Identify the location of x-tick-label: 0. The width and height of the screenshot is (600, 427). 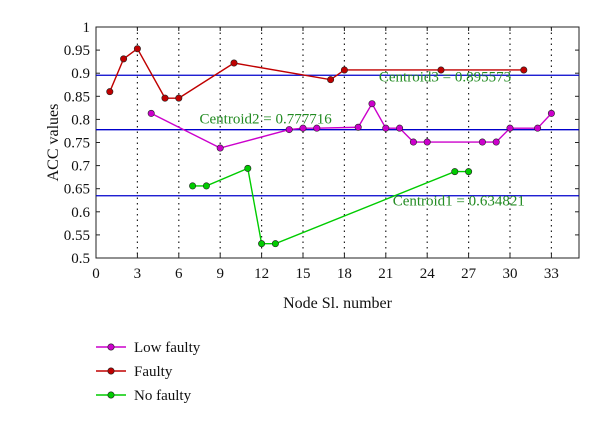
(96, 274).